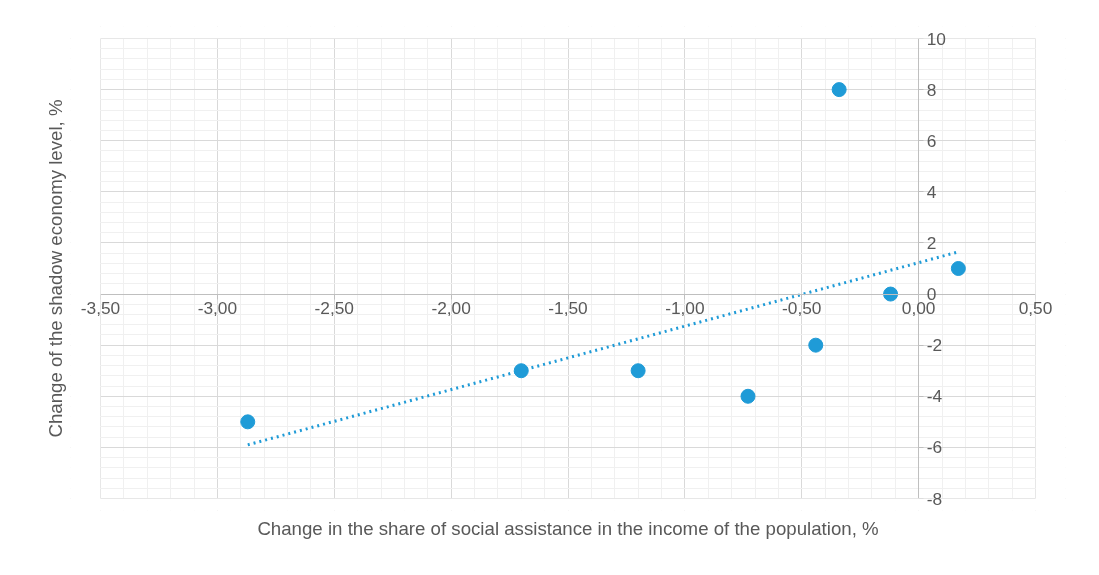  I want to click on y-tick-label: 2, so click(931, 242).